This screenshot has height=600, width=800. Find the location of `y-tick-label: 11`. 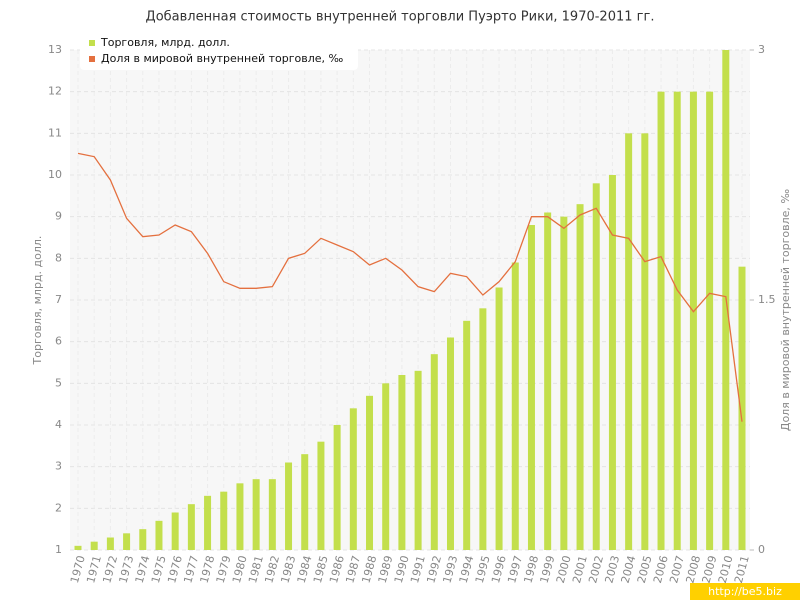

y-tick-label: 11 is located at coordinates (55, 132).